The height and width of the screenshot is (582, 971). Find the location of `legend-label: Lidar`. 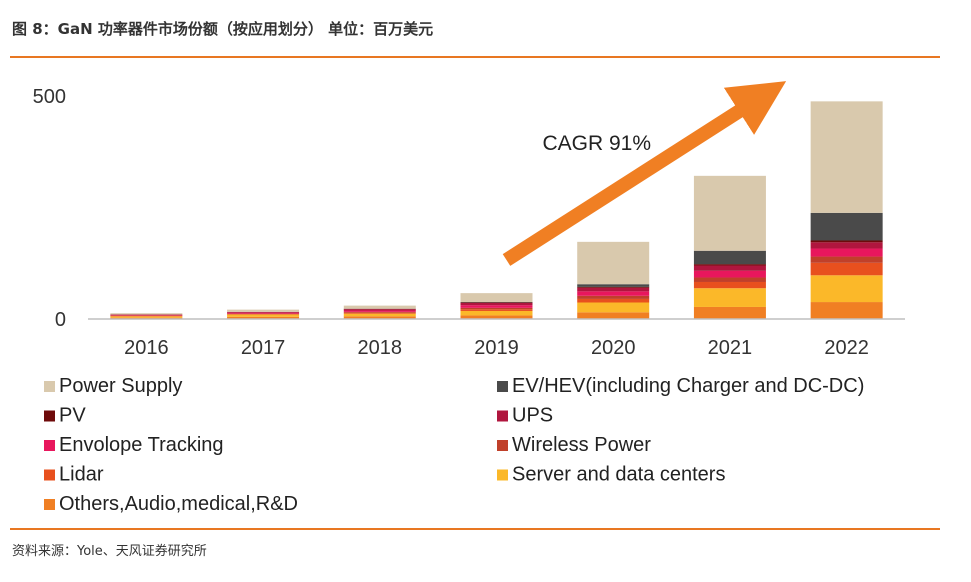

legend-label: Lidar is located at coordinates (81, 475).